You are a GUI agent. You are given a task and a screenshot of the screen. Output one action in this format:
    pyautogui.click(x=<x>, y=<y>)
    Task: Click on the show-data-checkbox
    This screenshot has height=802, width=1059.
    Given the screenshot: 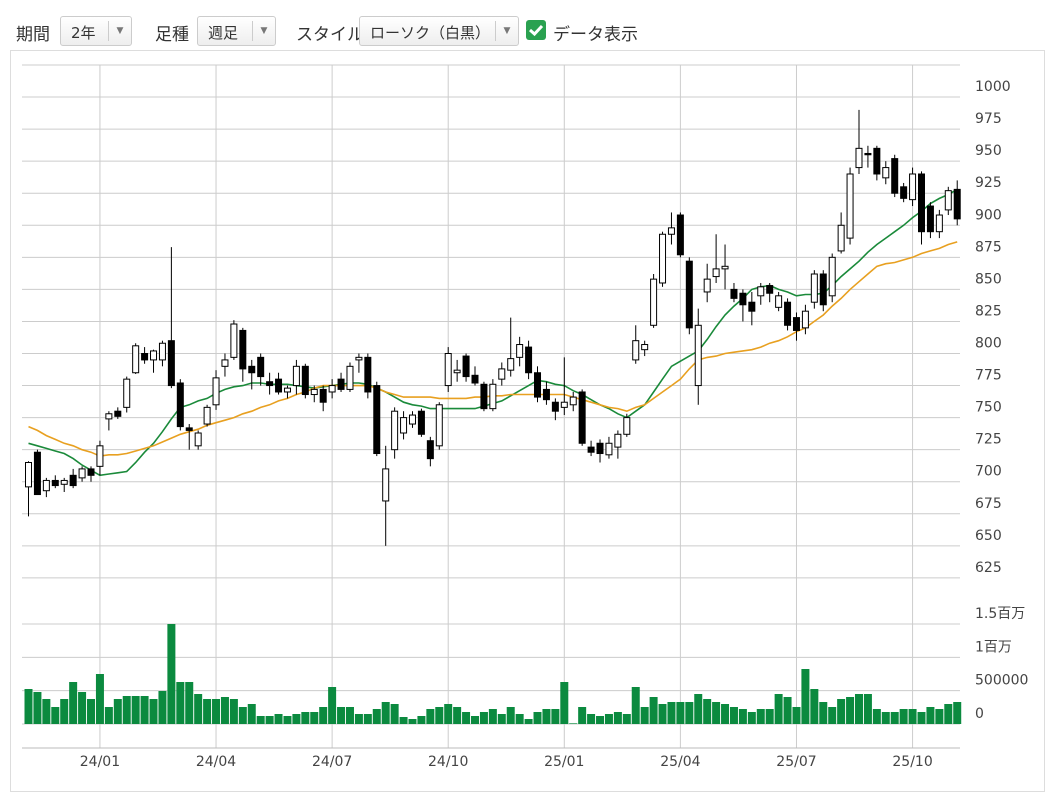 What is the action you would take?
    pyautogui.click(x=536, y=30)
    